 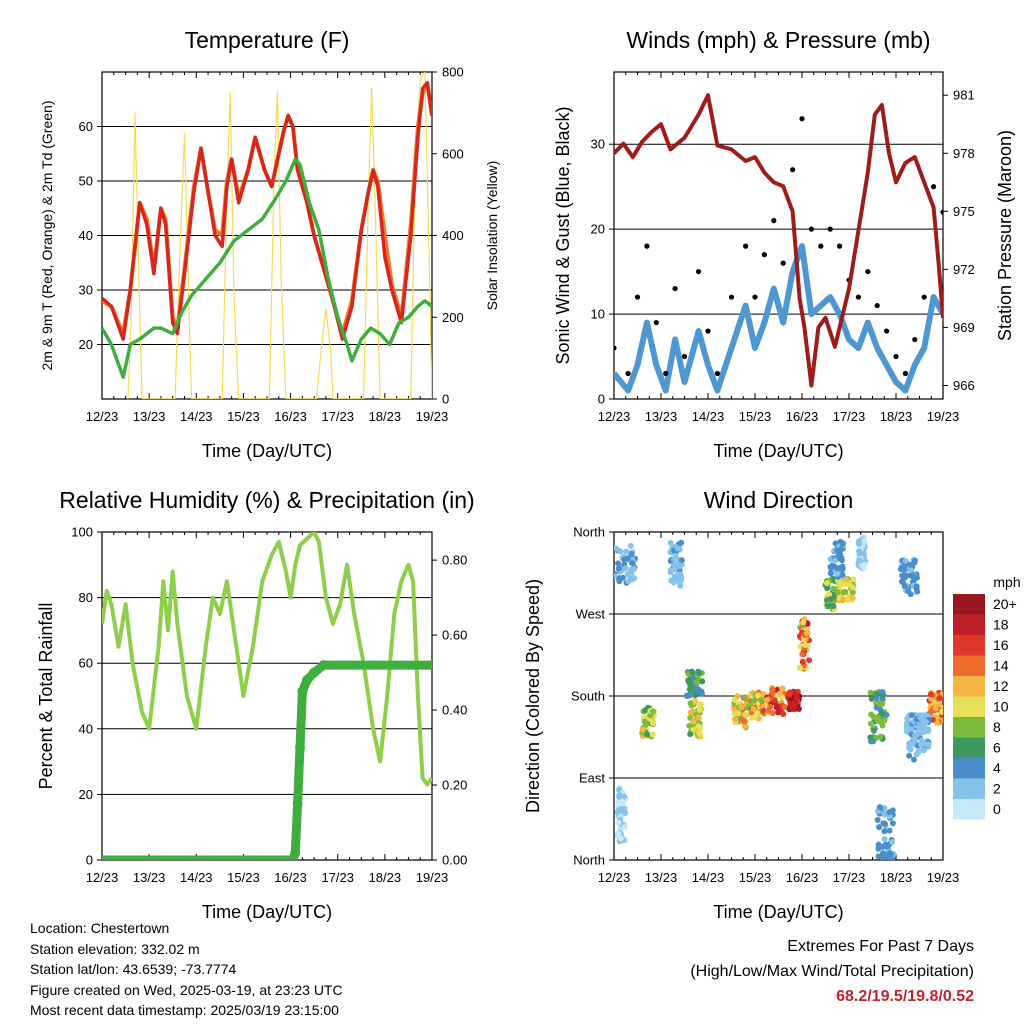 What do you see at coordinates (115, 948) in the screenshot?
I see `station-elevation: Station elevation: 332.02 m` at bounding box center [115, 948].